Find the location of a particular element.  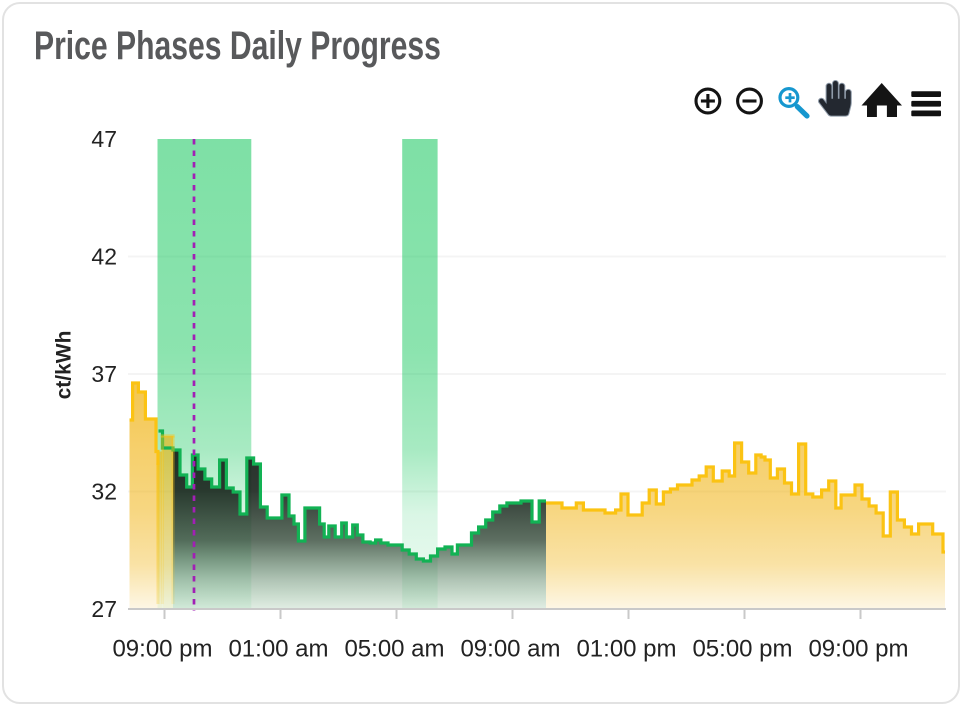

svg-text: ct/kWh is located at coordinates (64, 365).